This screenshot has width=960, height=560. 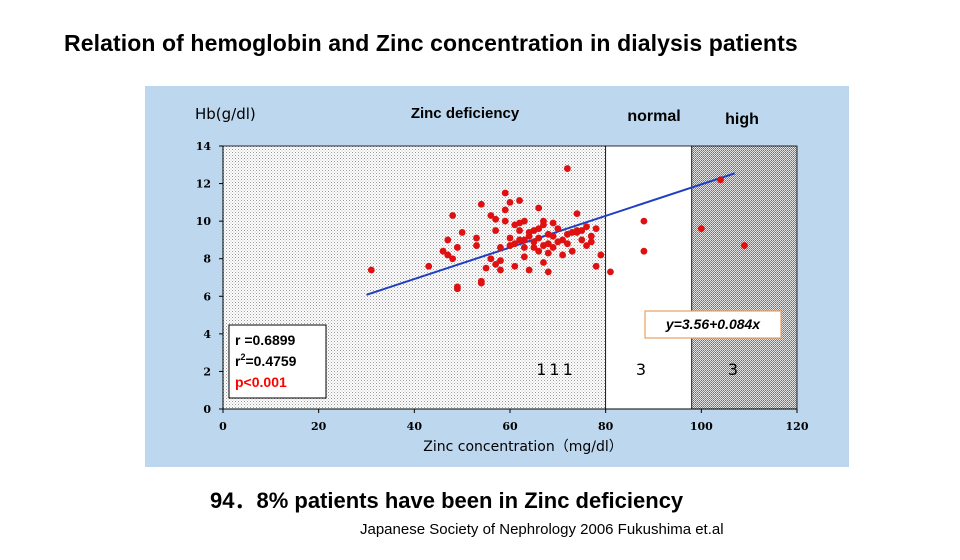 I want to click on x-tick-label: 60, so click(x=510, y=426).